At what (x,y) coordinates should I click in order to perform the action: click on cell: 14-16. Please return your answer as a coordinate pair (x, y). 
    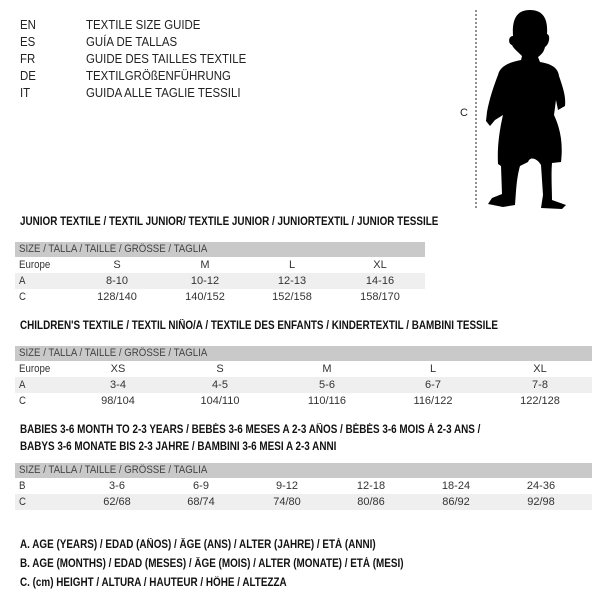
    Looking at the image, I should click on (380, 281).